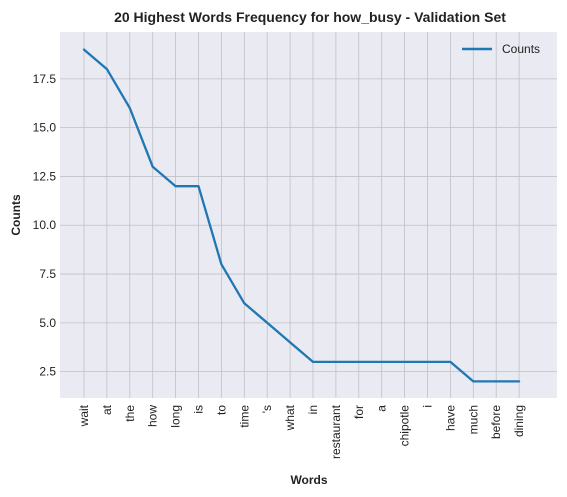  Describe the element at coordinates (336, 431) in the screenshot. I see `x-tick-label: restaurant` at that location.